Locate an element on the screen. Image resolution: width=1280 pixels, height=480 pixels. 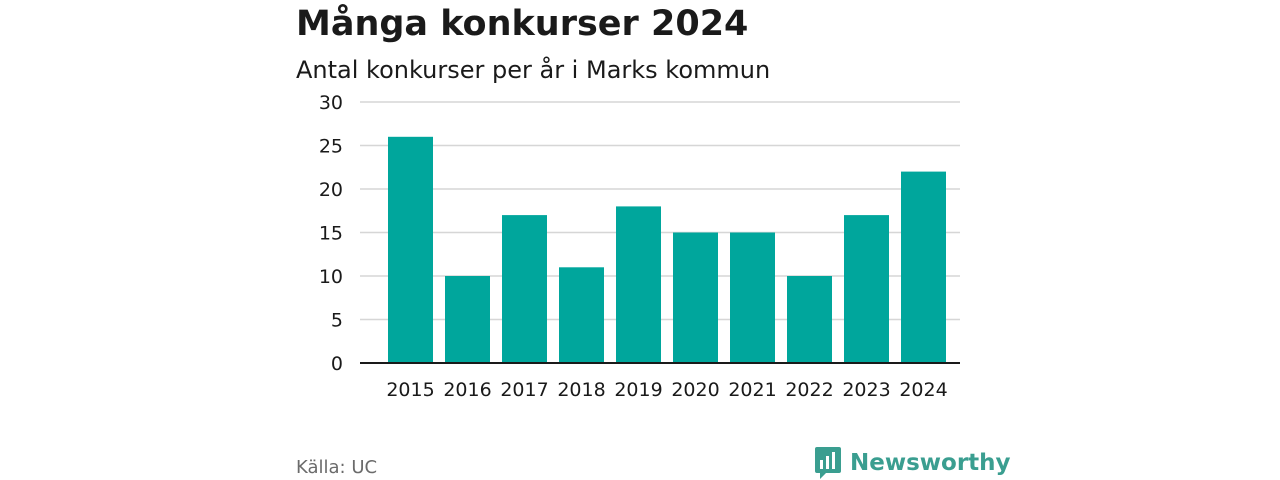
bar-chart-bubble-icon is located at coordinates (828, 463).